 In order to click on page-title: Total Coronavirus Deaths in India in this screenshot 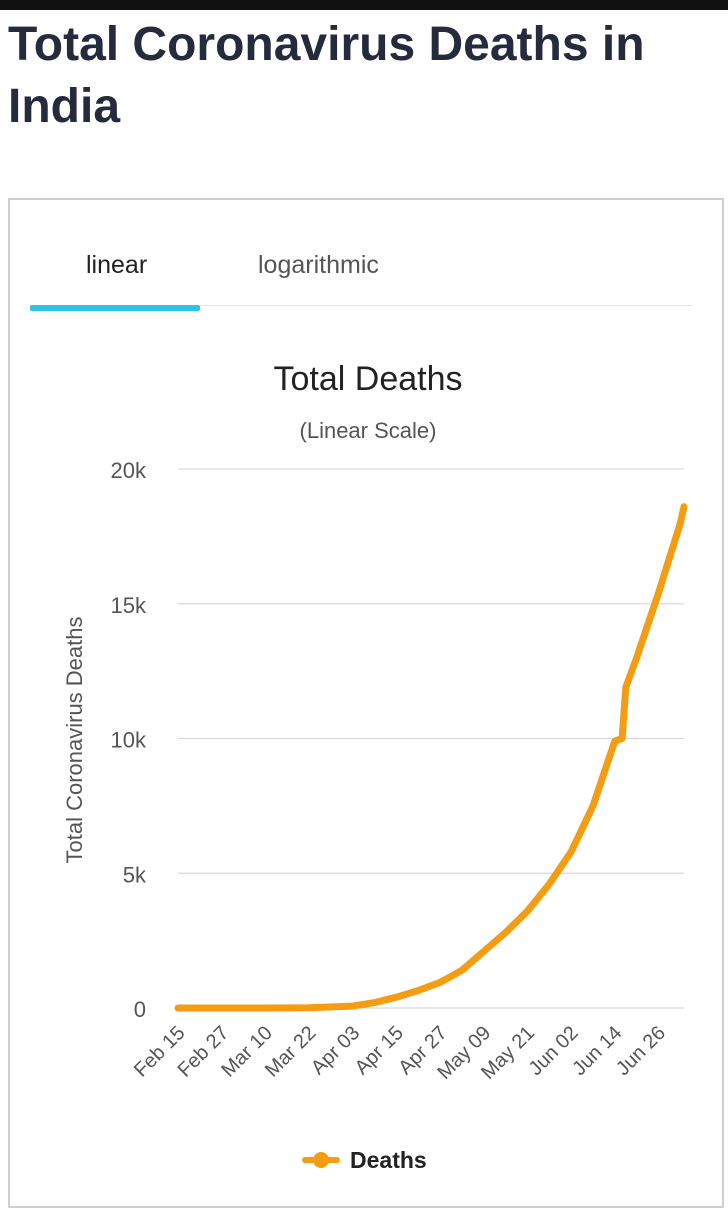, I will do `click(326, 75)`.